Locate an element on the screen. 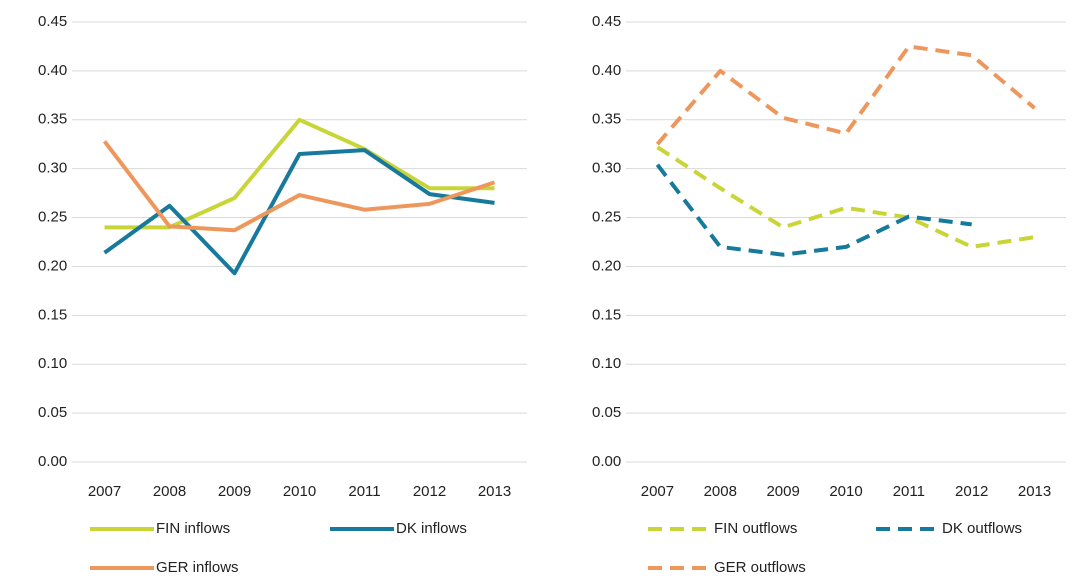 Image resolution: width=1073 pixels, height=579 pixels. legend-label: GER outflows is located at coordinates (760, 567).